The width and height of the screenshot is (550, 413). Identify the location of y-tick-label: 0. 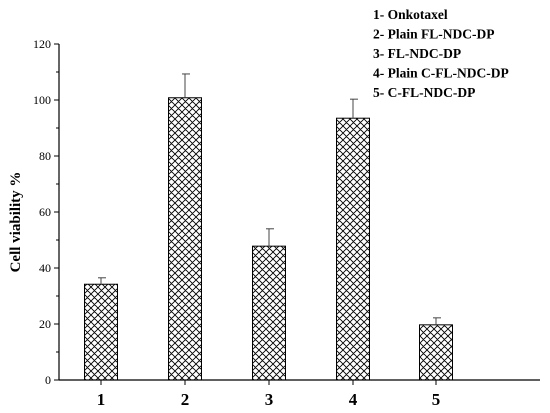
(48, 380).